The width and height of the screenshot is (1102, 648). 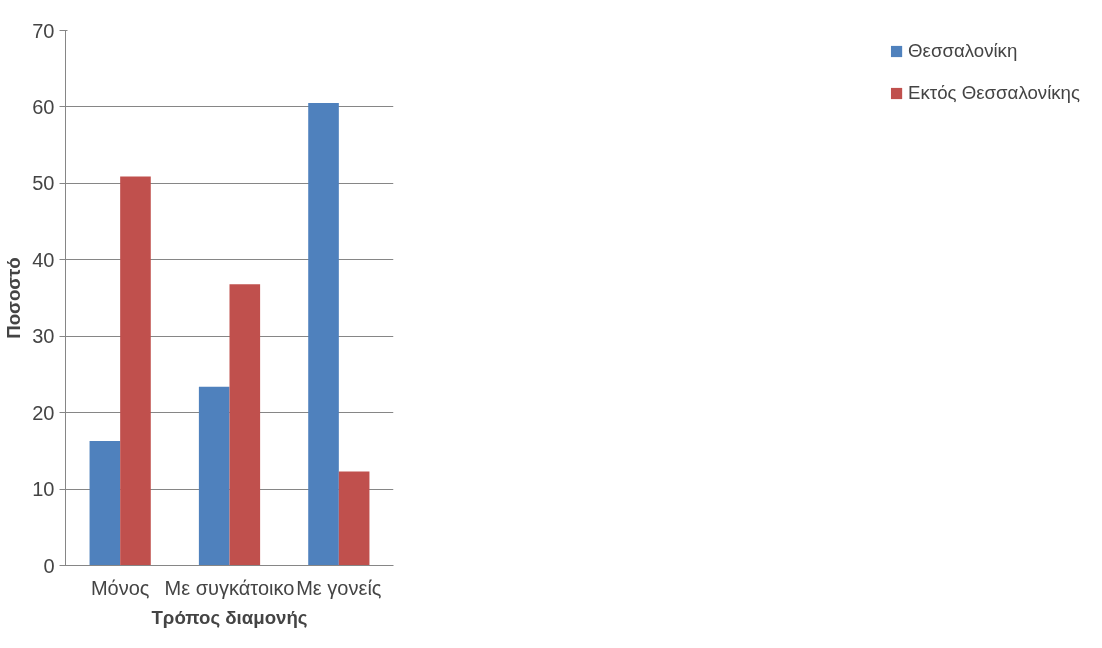 I want to click on x-tick-label: Με συγκάτοικο, so click(x=229, y=587).